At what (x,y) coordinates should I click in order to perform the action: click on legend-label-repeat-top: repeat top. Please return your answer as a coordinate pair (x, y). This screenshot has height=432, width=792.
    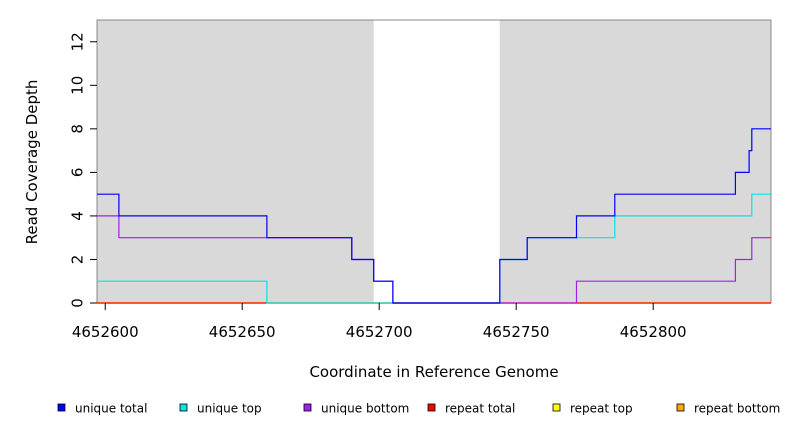
    Looking at the image, I should click on (601, 409).